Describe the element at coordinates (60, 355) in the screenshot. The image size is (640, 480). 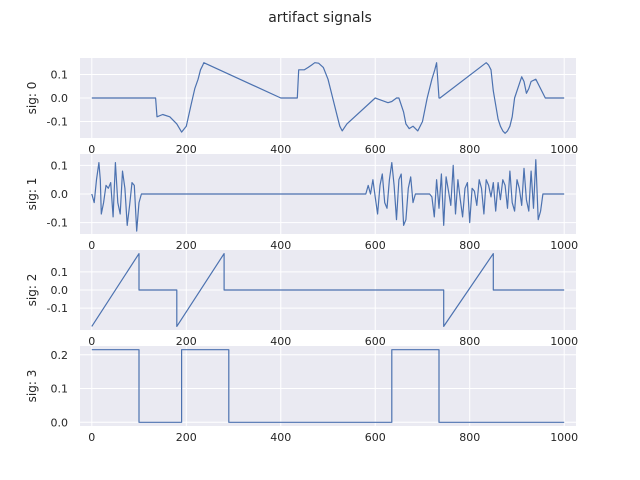
I see `y-tick-label: 0.2` at that location.